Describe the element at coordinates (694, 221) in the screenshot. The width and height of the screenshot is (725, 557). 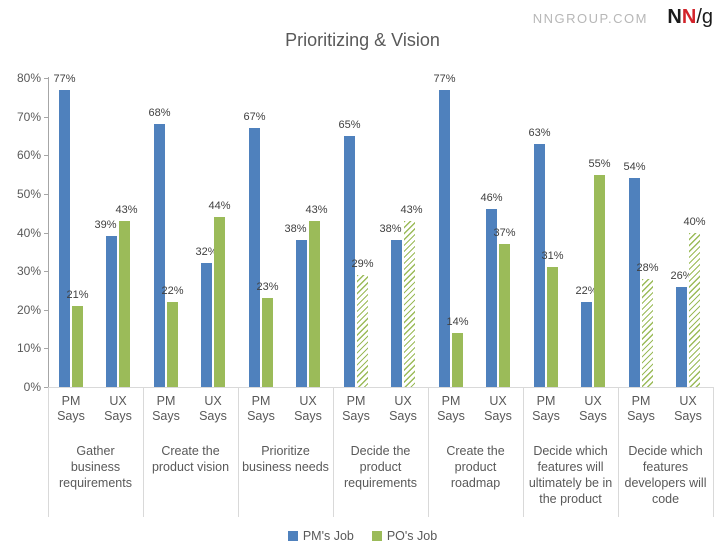
I see `bar-value-label: 40%` at that location.